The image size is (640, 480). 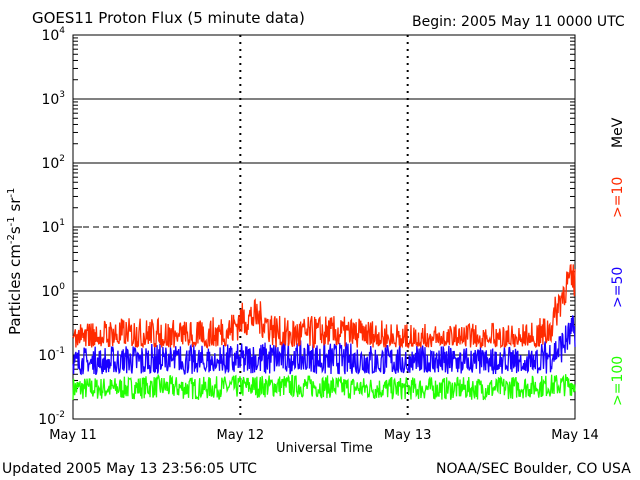 What do you see at coordinates (53, 163) in the screenshot?
I see `y-tick-label: 10²` at bounding box center [53, 163].